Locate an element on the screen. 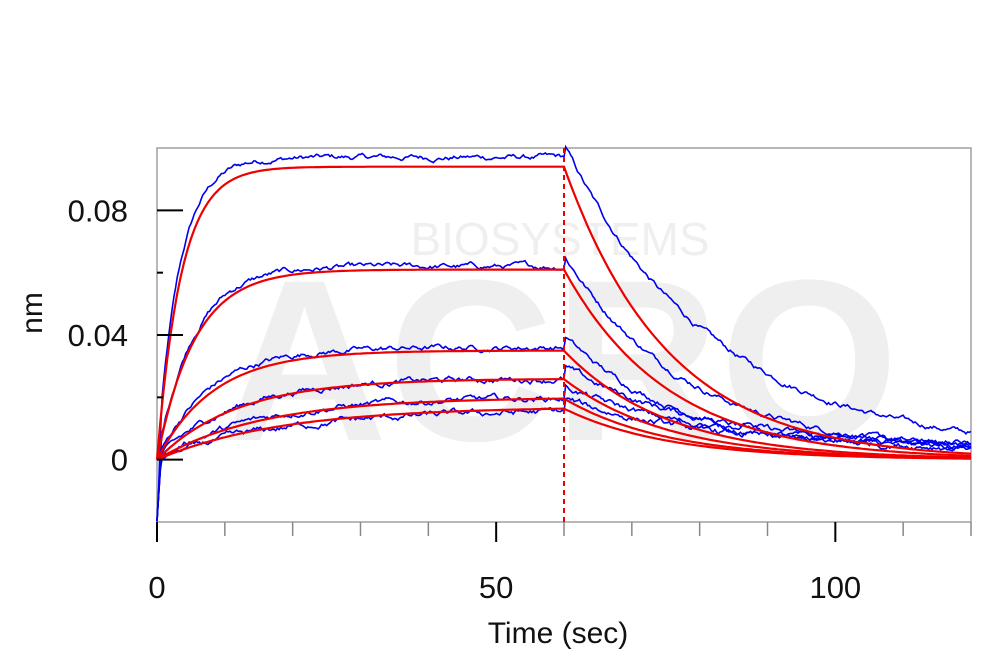 This screenshot has height=670, width=1000. x-axis is located at coordinates (564, 532).